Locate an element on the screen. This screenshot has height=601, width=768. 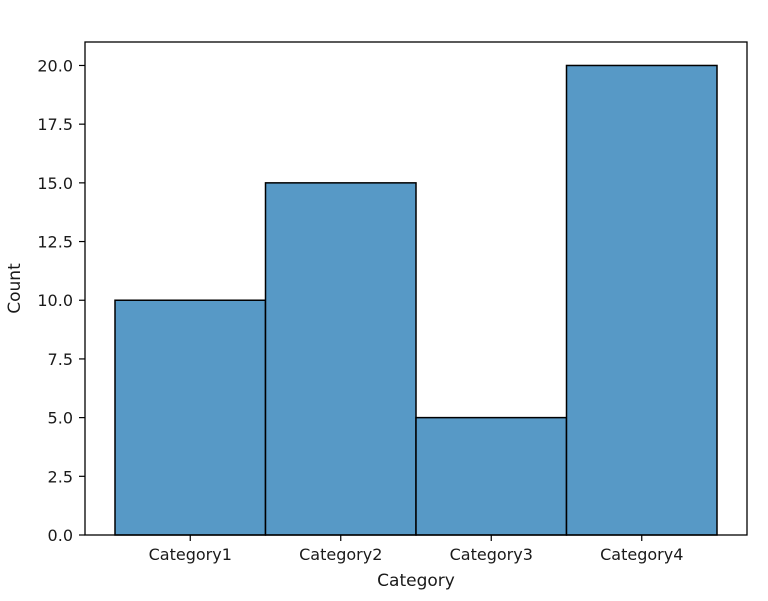
y-tick-label: 10.0 is located at coordinates (55, 300).